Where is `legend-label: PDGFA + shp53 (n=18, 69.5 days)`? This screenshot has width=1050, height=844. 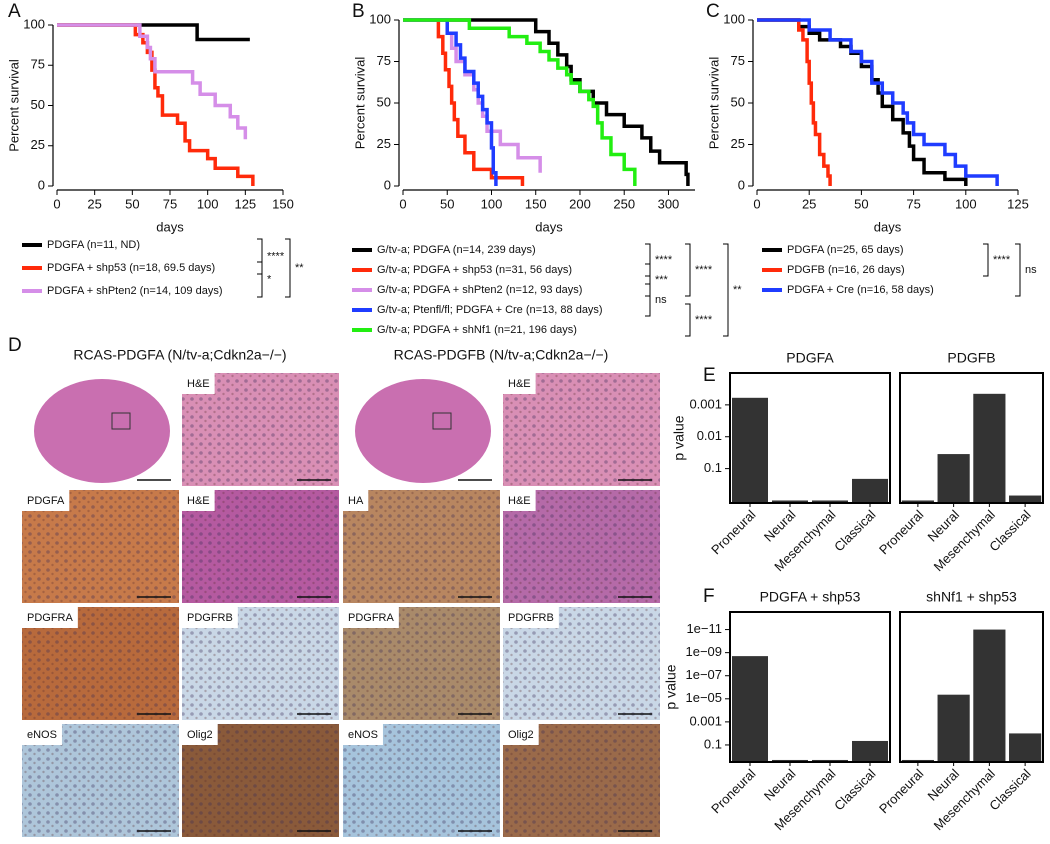 legend-label: PDGFA + shp53 (n=18, 69.5 days) is located at coordinates (131, 268).